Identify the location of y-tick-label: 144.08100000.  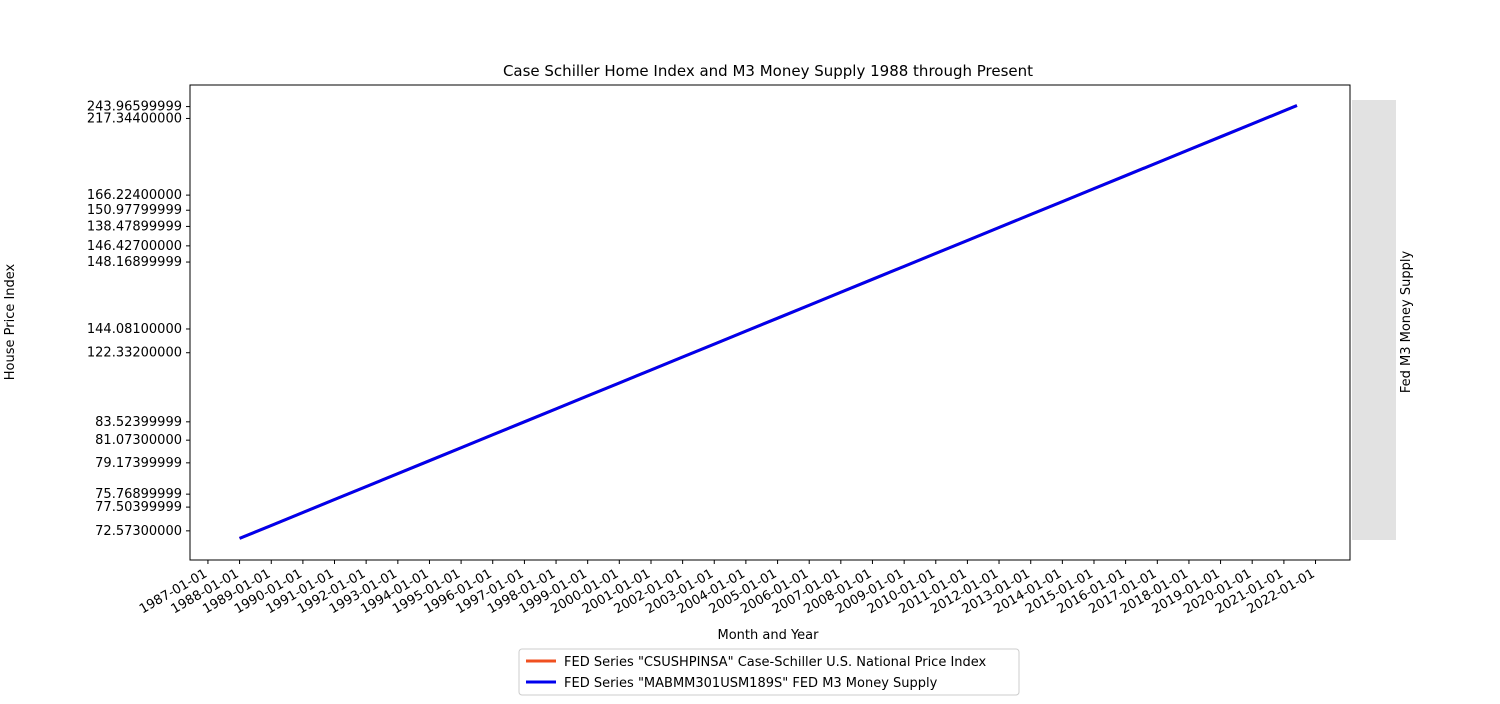
(134, 329).